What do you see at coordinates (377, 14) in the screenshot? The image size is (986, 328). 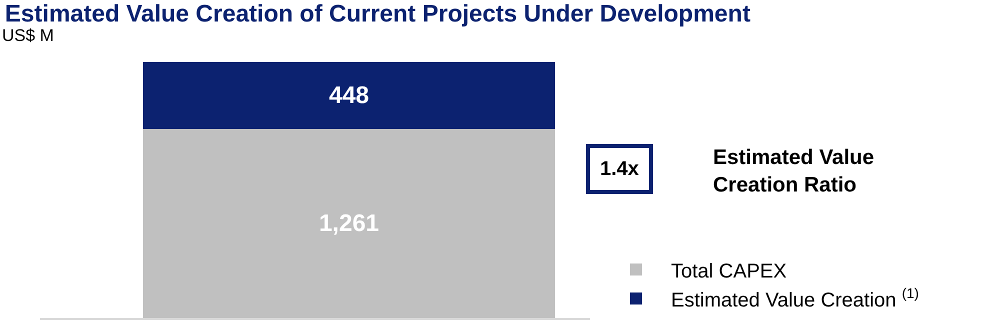 I see `chart-title: Estimated Value Creation of Current Projects Under Development` at bounding box center [377, 14].